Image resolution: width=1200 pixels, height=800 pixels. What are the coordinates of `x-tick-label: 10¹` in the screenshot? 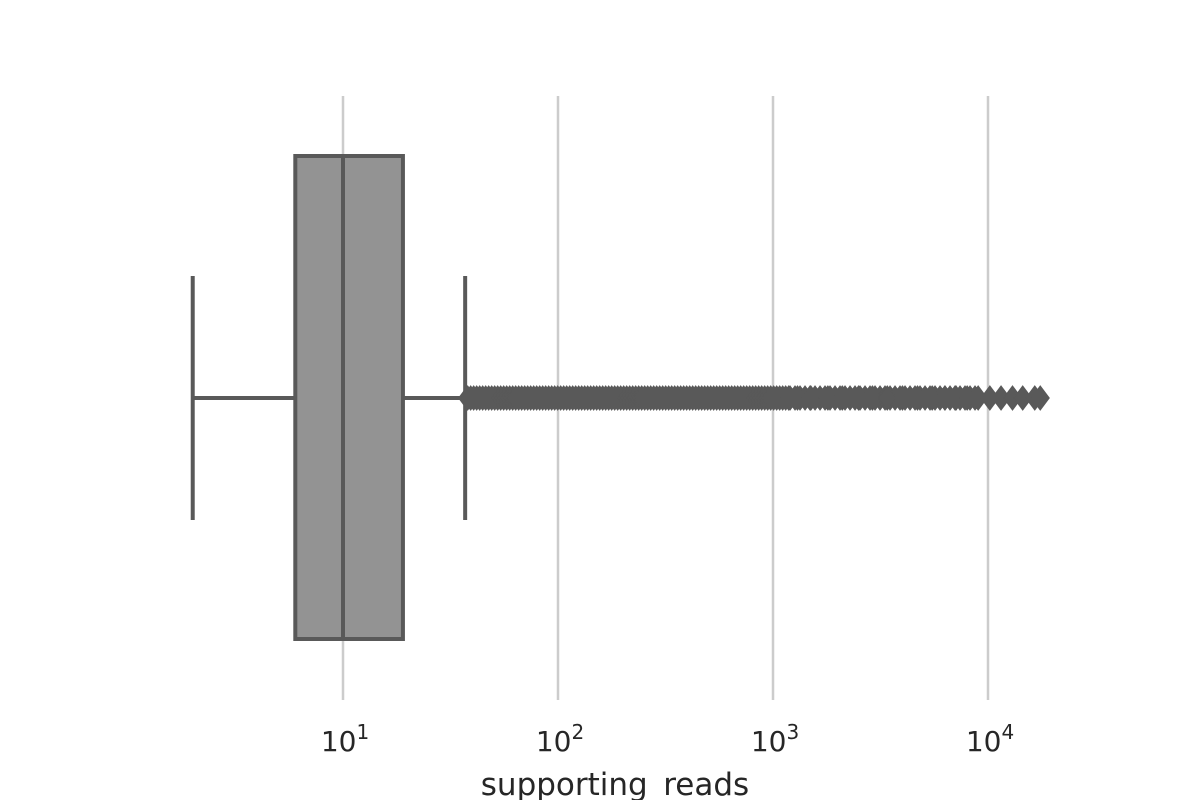 It's located at (345, 739).